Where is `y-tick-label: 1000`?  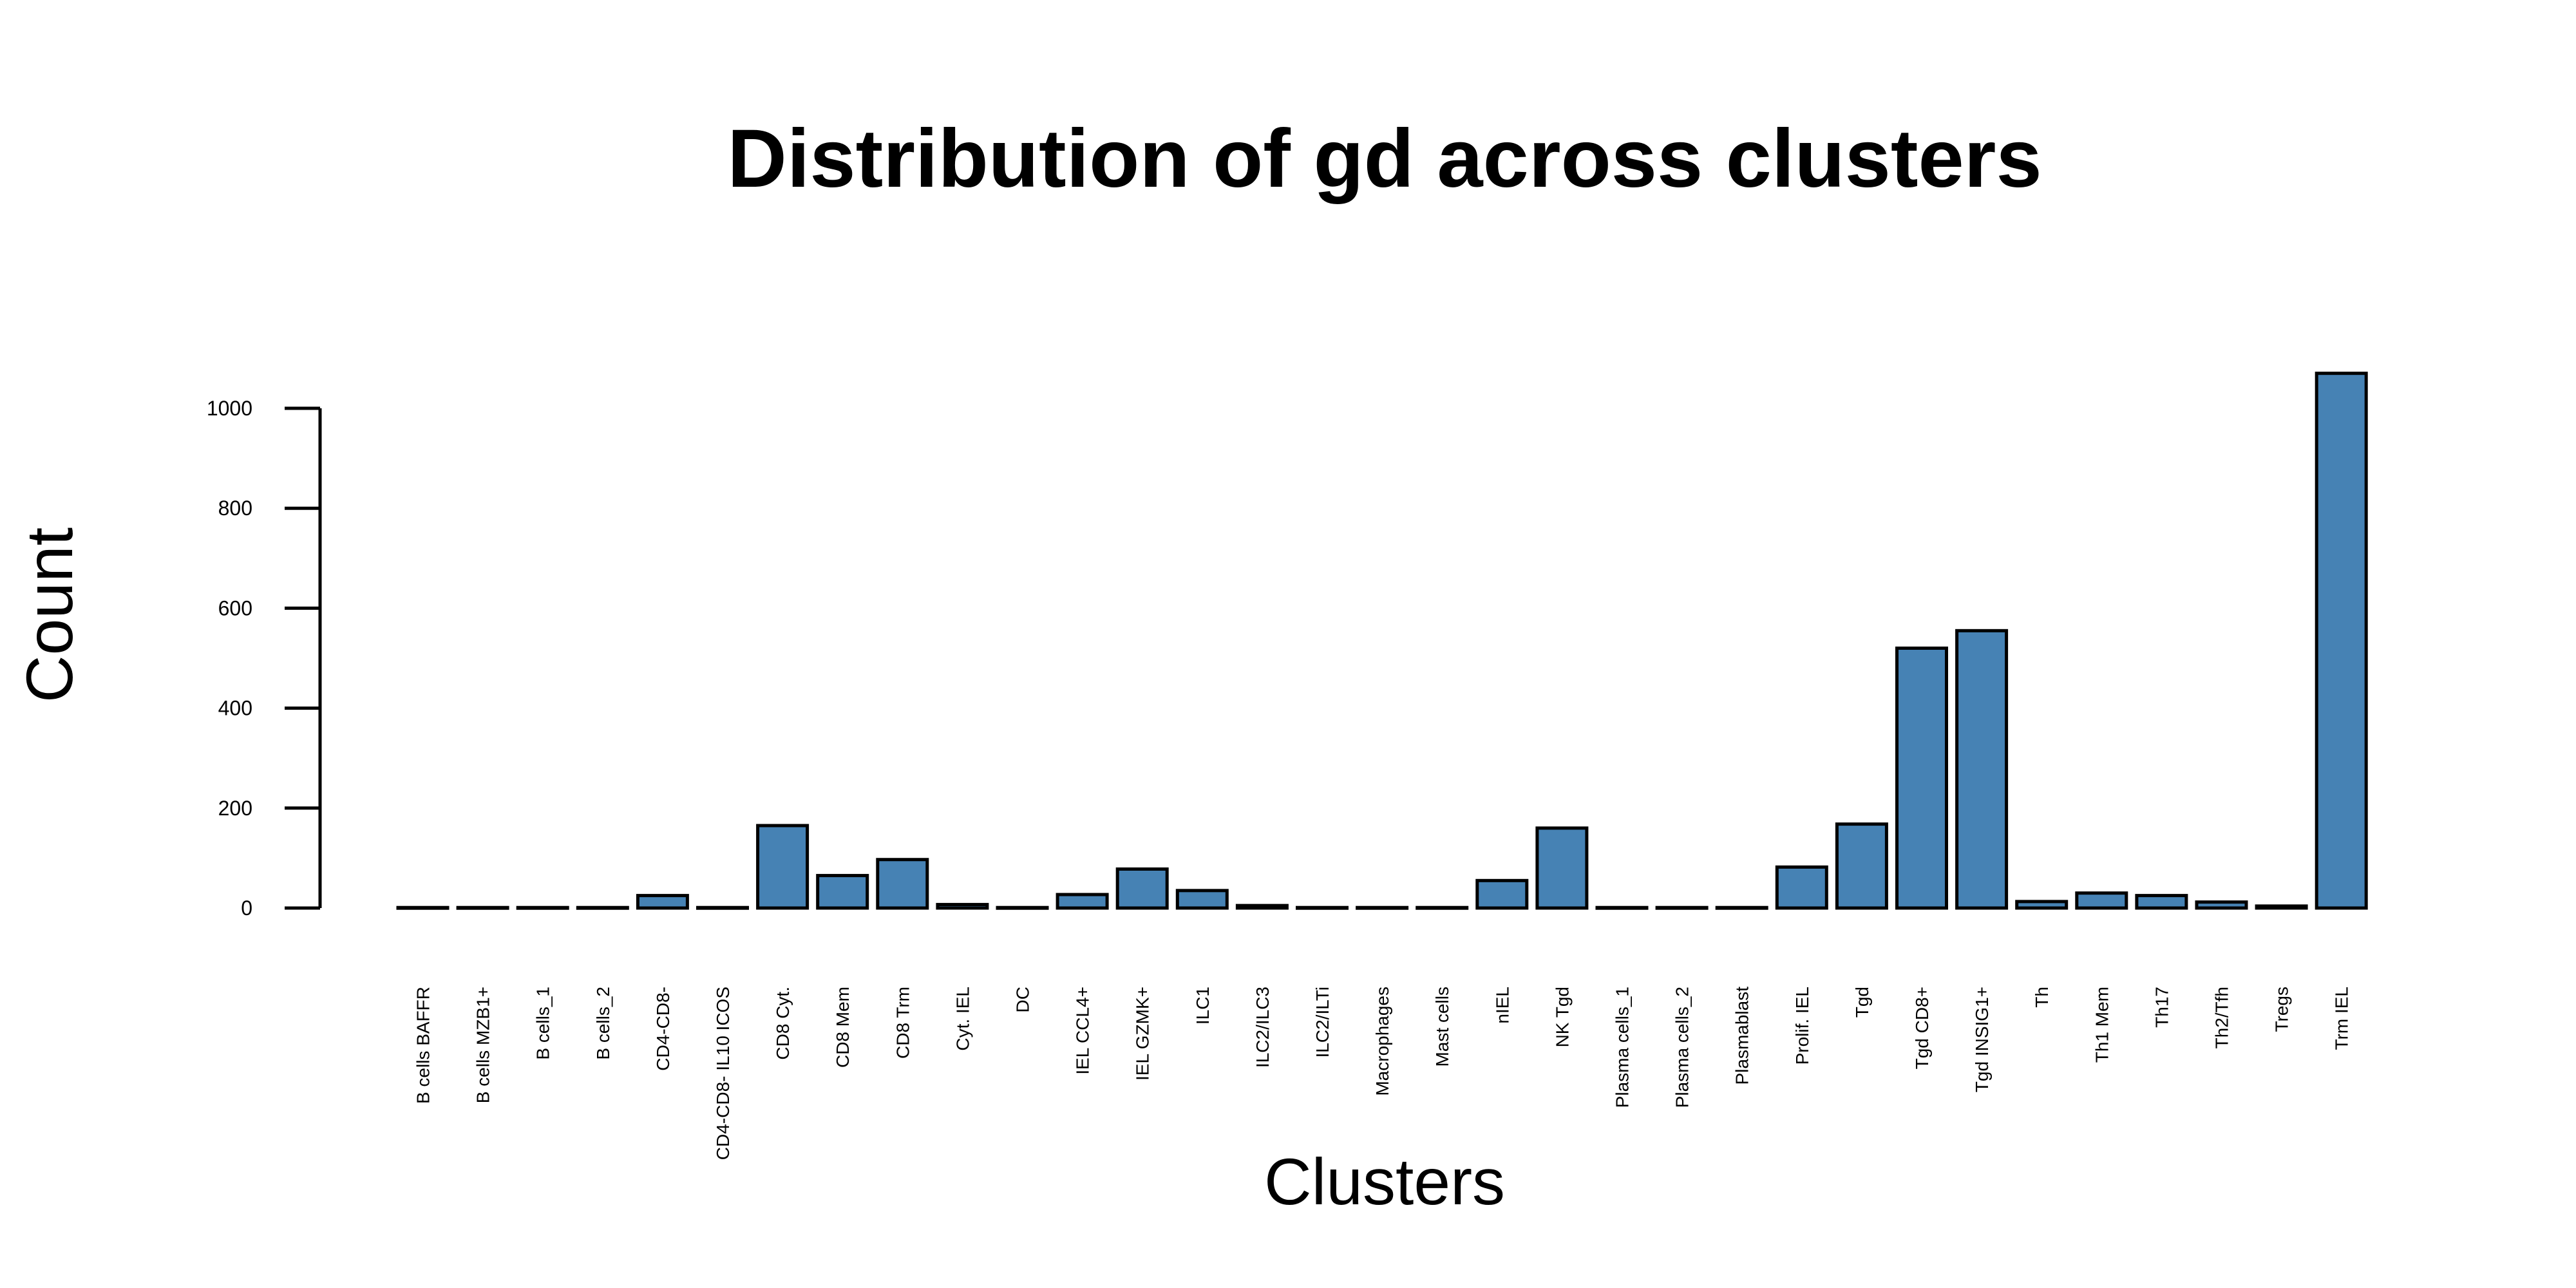 y-tick-label: 1000 is located at coordinates (230, 409).